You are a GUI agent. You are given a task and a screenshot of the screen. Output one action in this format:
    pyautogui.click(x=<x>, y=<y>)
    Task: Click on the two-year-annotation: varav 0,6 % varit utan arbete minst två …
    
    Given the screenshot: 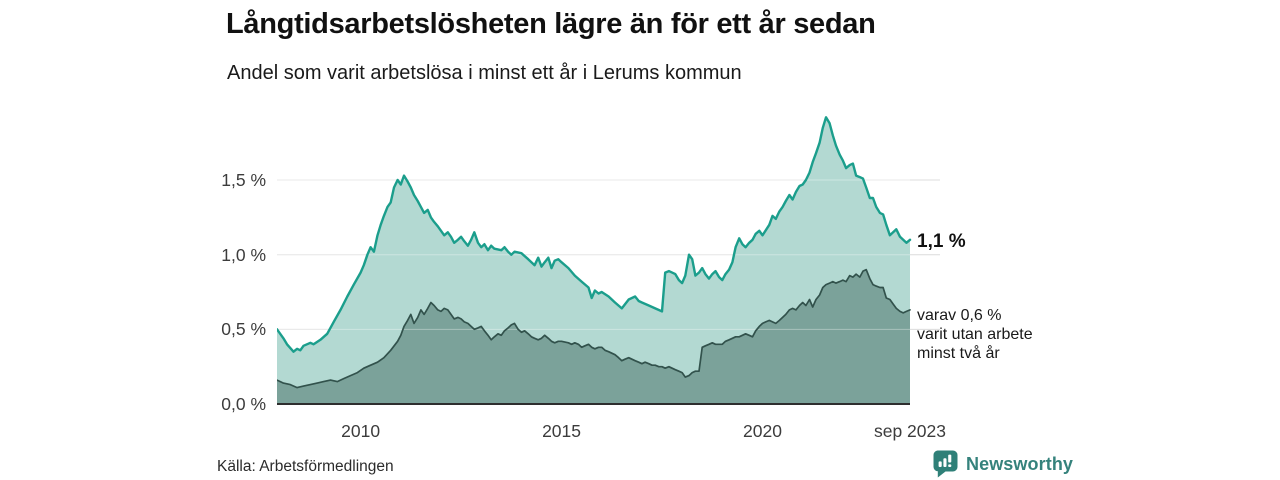 What is the action you would take?
    pyautogui.click(x=975, y=334)
    